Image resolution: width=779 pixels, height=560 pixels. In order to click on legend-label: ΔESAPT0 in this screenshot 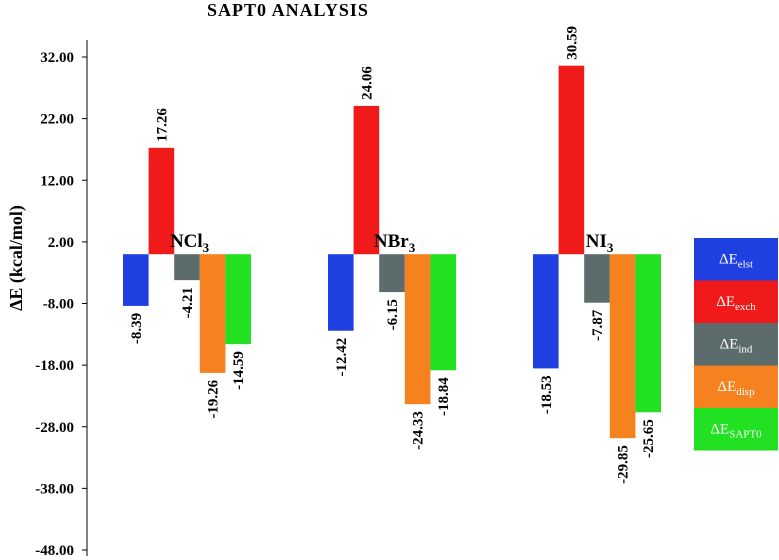, I will do `click(736, 430)`.